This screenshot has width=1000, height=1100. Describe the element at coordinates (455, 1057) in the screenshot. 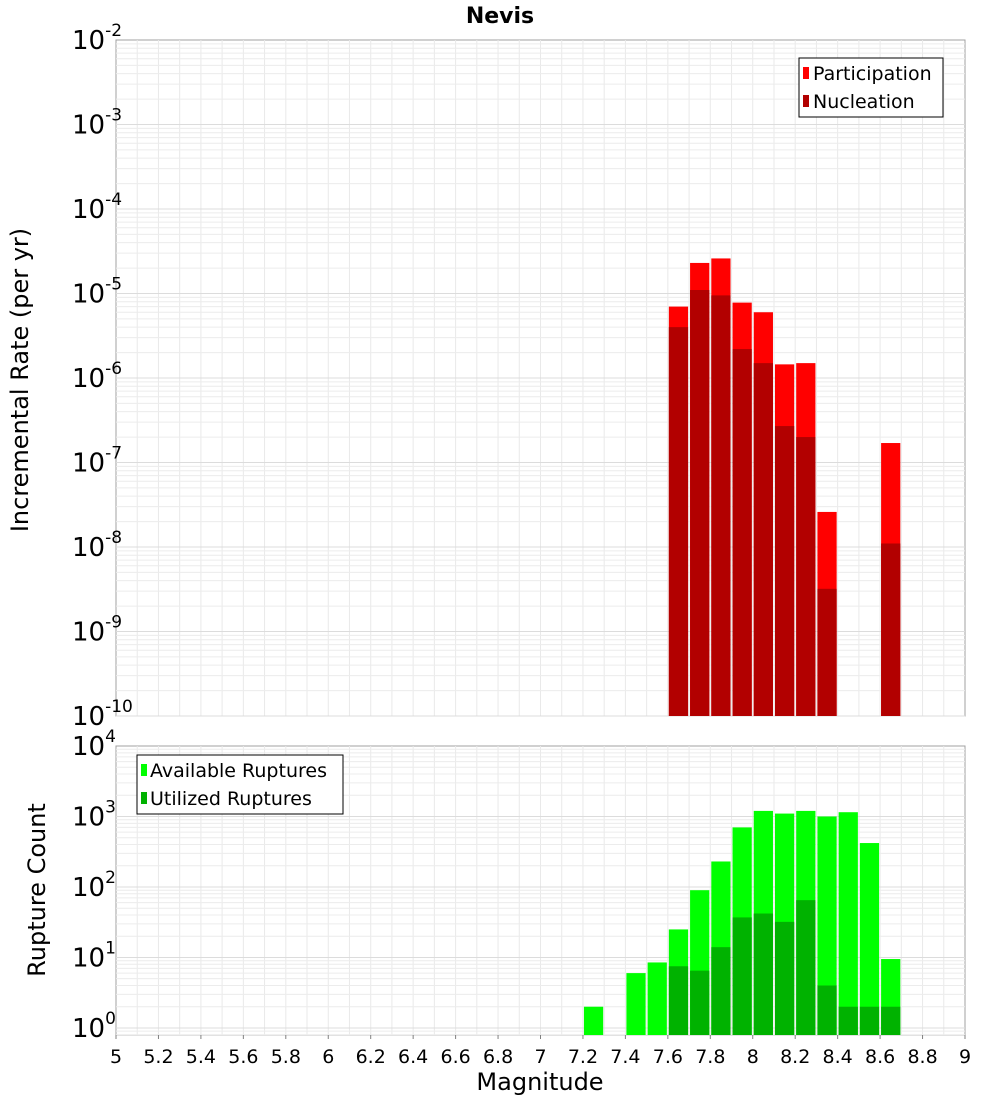

I see `x-tick-label: 6.6` at that location.